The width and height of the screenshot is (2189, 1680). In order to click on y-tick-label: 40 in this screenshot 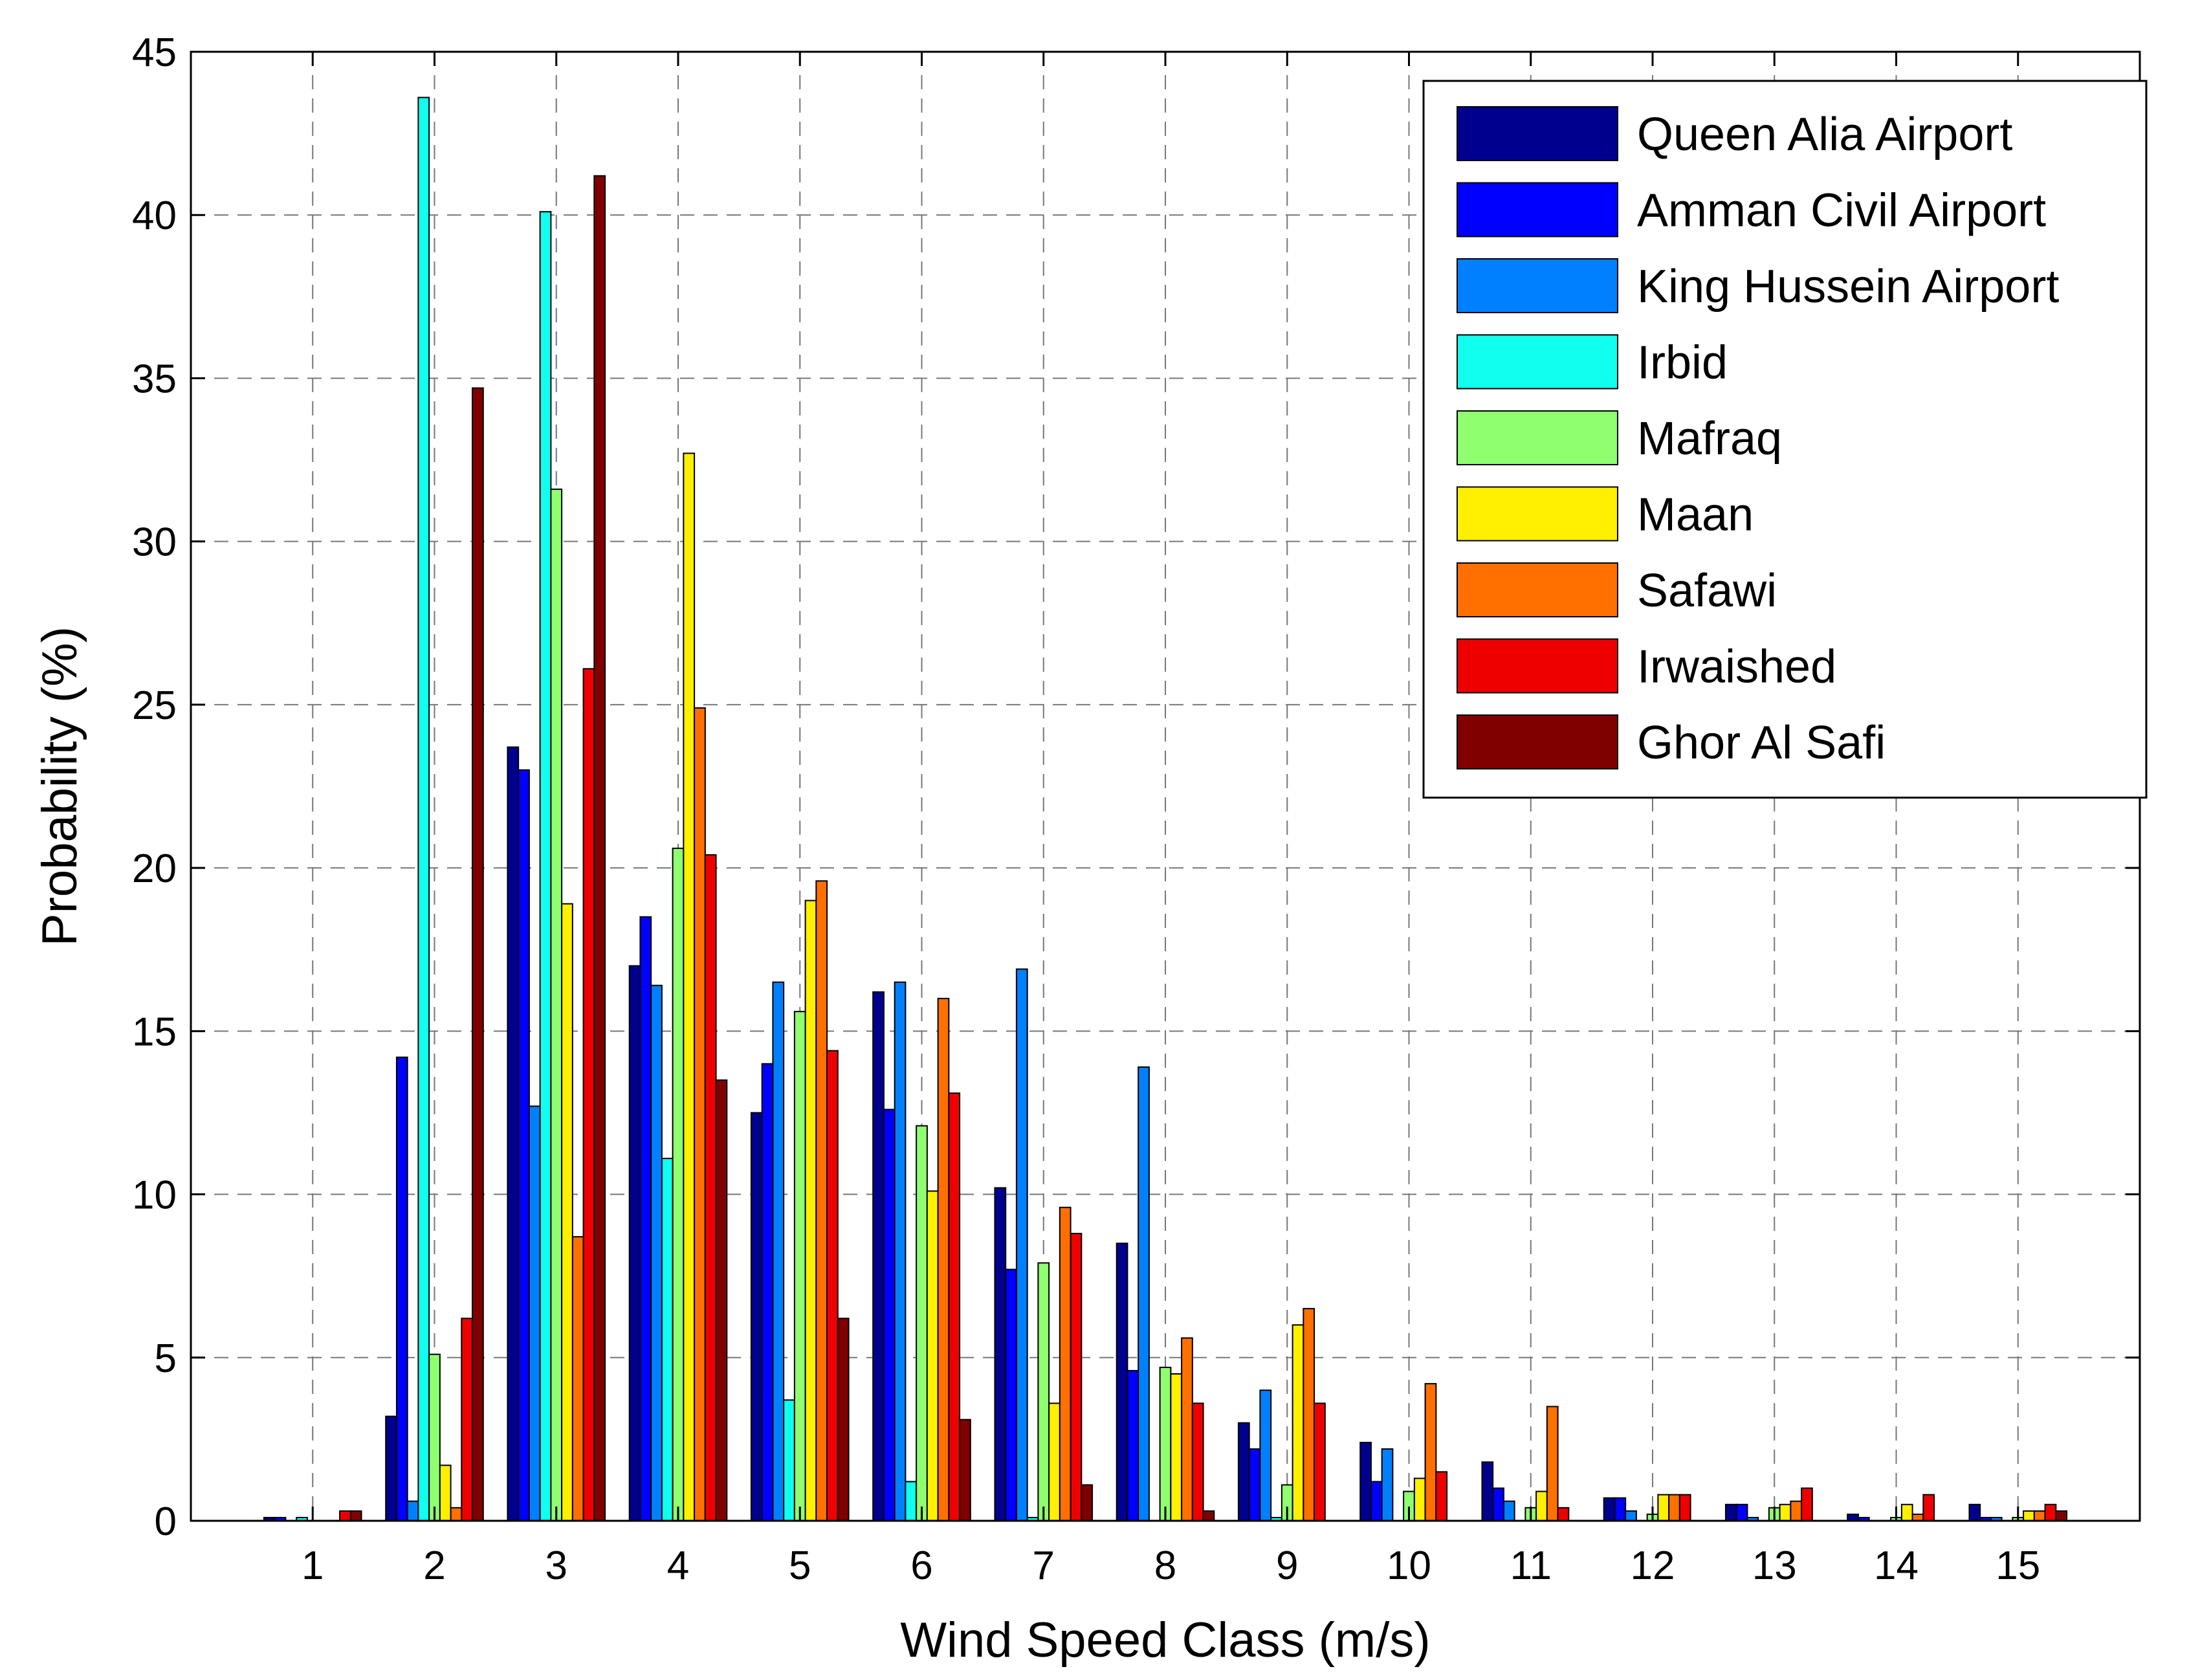, I will do `click(154, 216)`.